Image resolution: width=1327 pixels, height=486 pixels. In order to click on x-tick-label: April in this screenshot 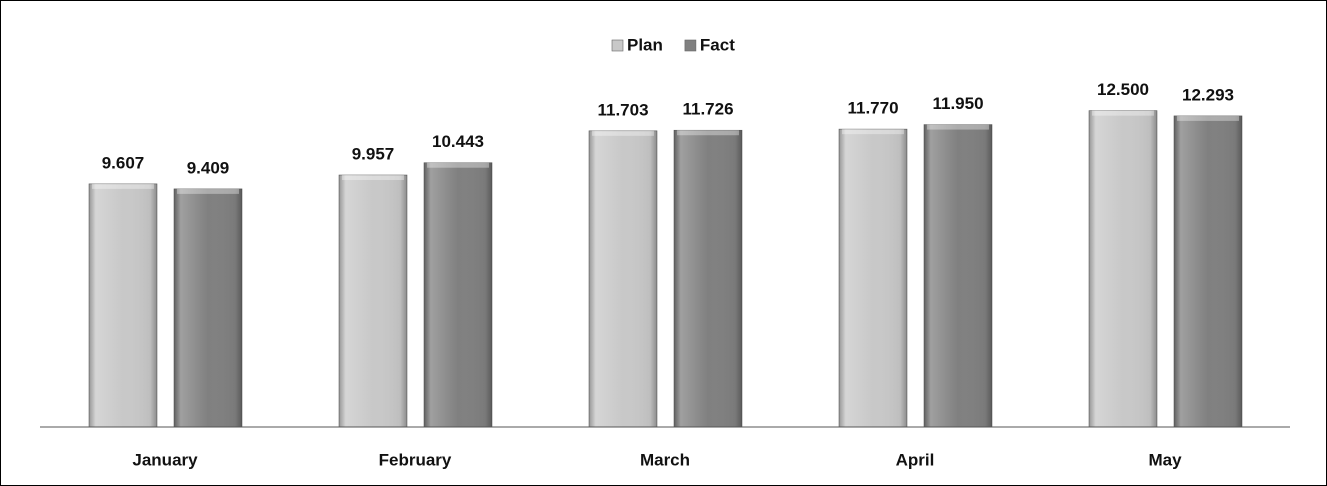, I will do `click(915, 459)`.